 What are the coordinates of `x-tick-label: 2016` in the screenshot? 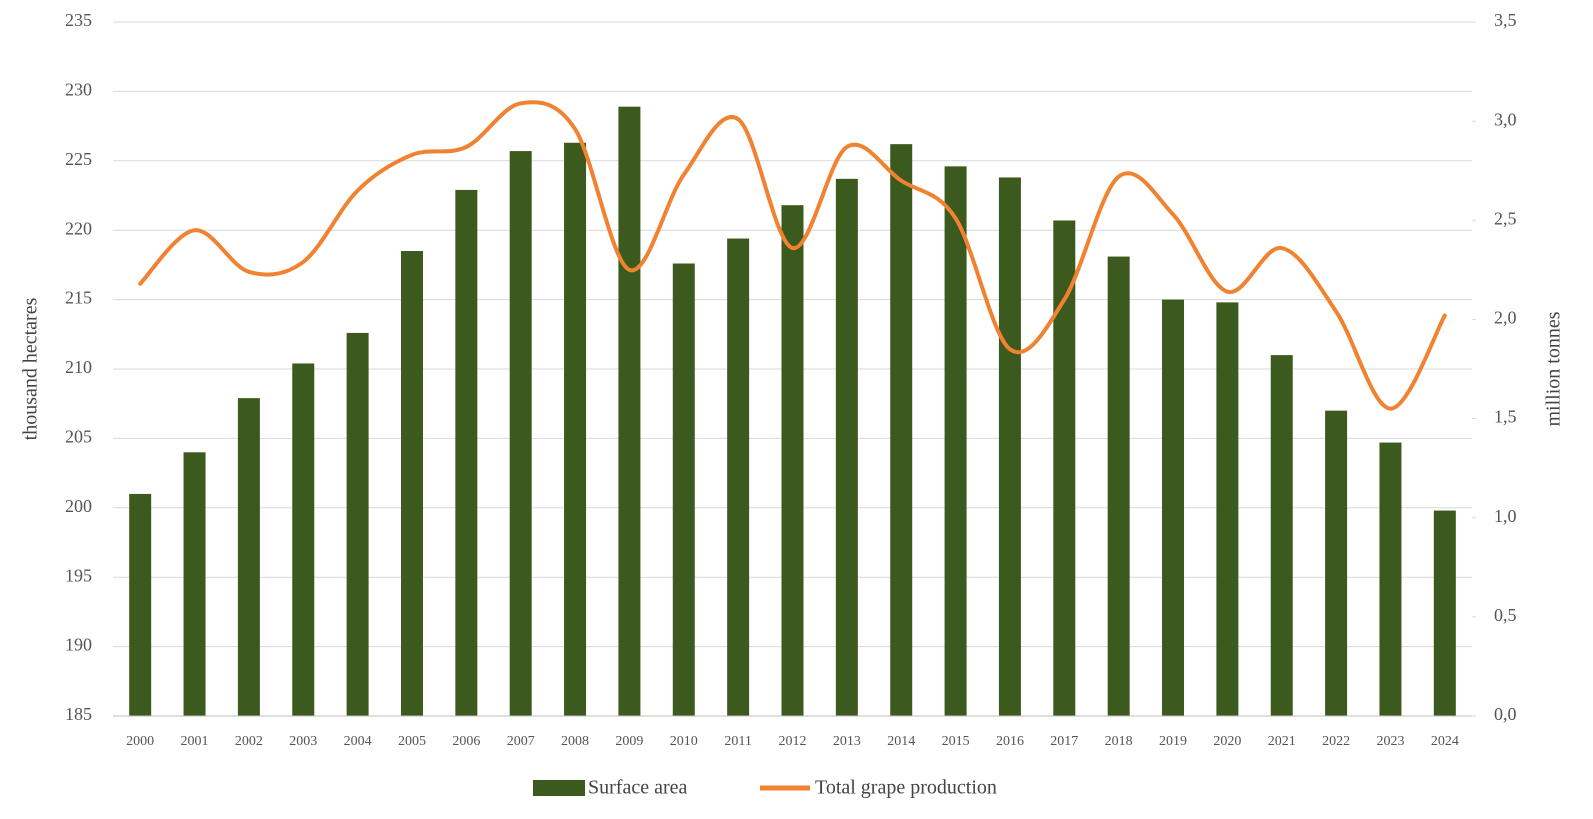 It's located at (1010, 741).